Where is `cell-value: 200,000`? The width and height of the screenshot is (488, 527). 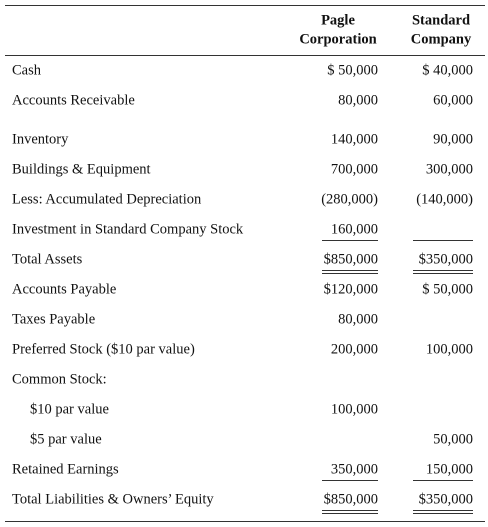
cell-value: 200,000 is located at coordinates (354, 349).